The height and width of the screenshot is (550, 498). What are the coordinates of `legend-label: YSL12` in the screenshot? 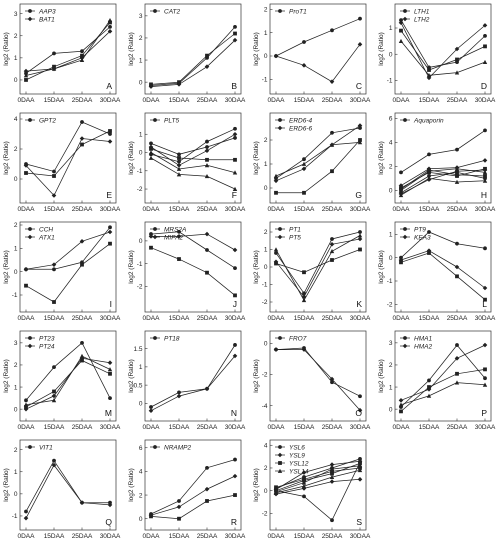 It's located at (299, 463).